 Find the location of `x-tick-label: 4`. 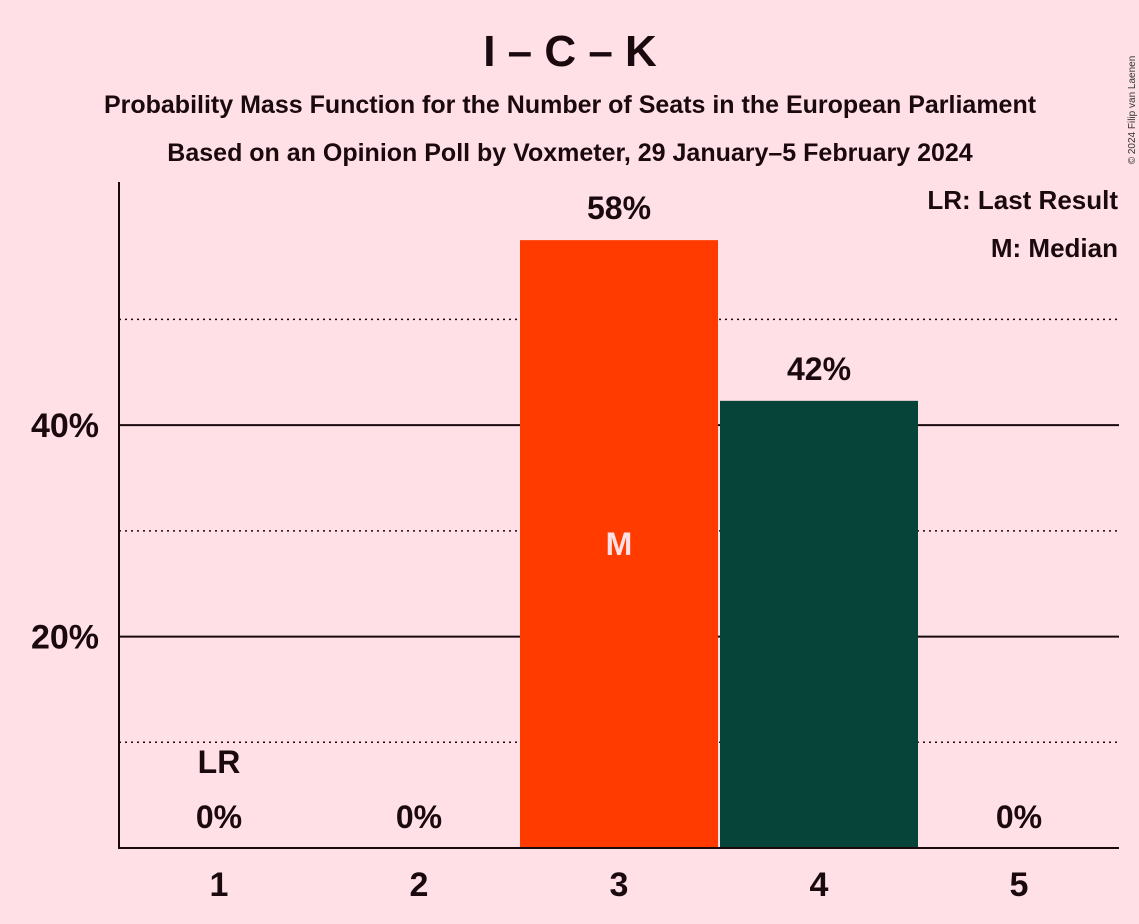

x-tick-label: 4 is located at coordinates (819, 885).